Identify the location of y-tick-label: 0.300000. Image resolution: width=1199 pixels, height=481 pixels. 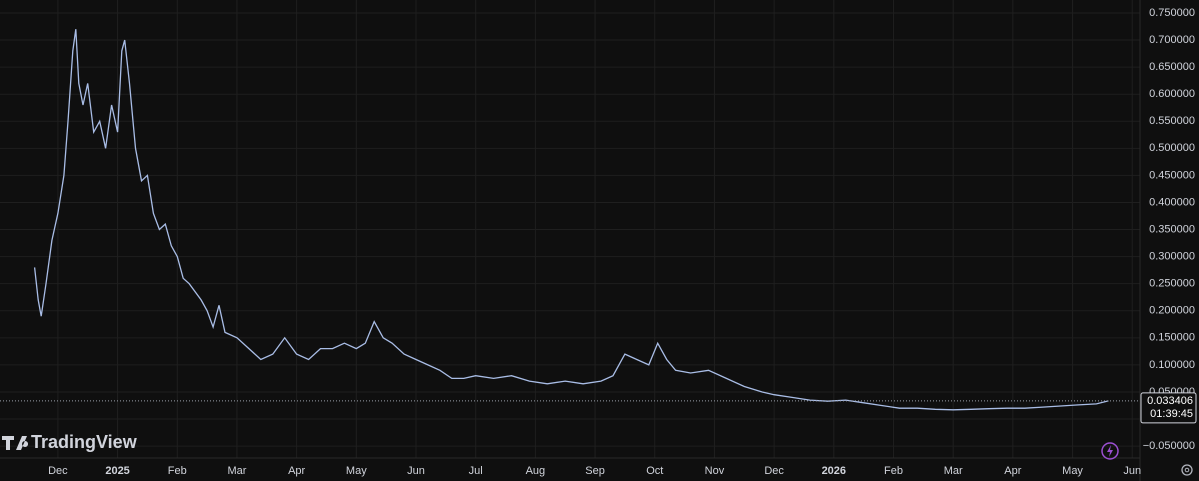
(1172, 257).